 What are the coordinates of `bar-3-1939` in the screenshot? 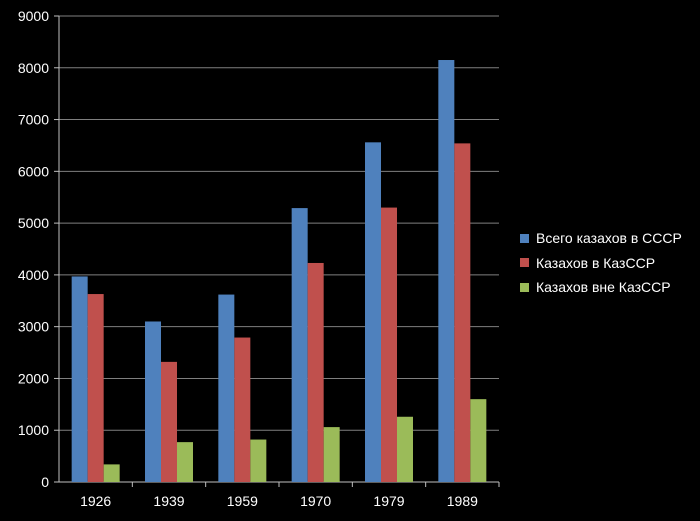 It's located at (185, 462).